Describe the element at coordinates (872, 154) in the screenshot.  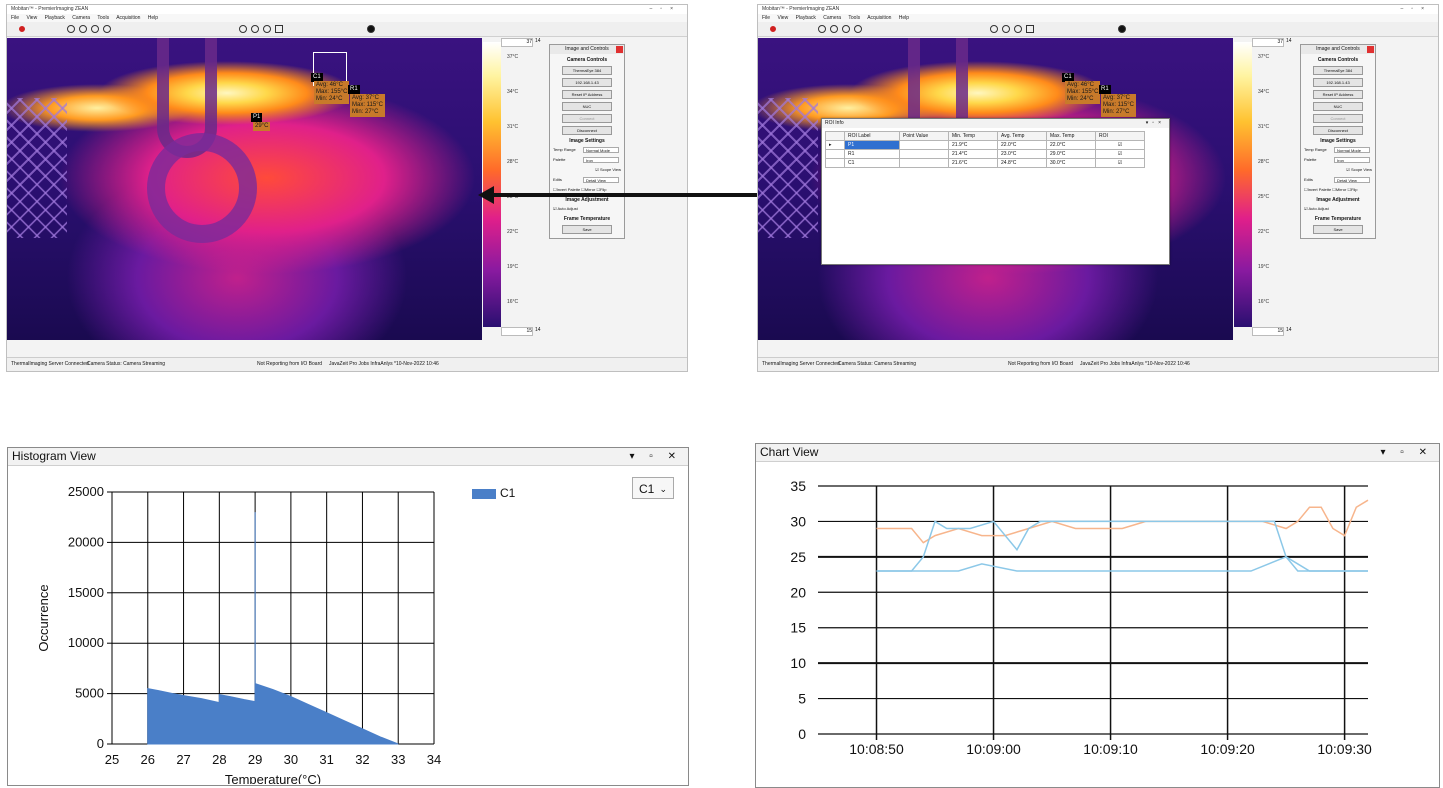
I see `cell-label: R1` at that location.